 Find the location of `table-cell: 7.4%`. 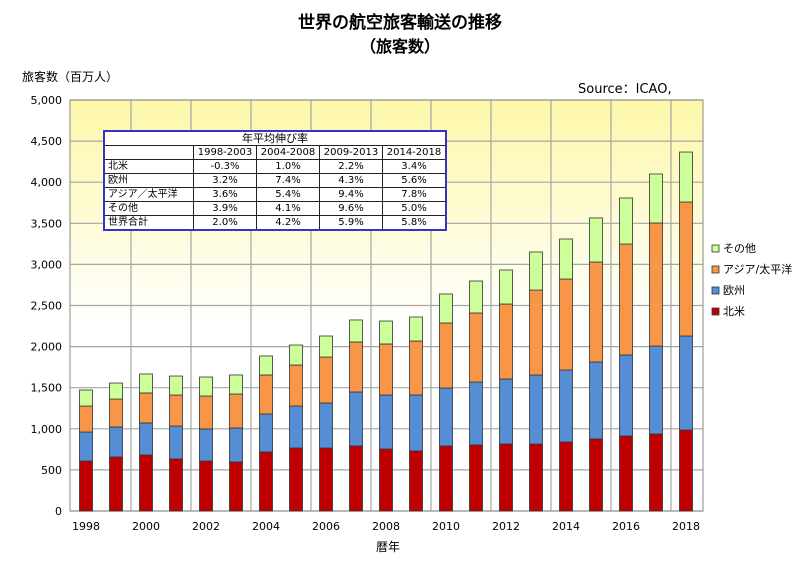

table-cell: 7.4% is located at coordinates (288, 180).